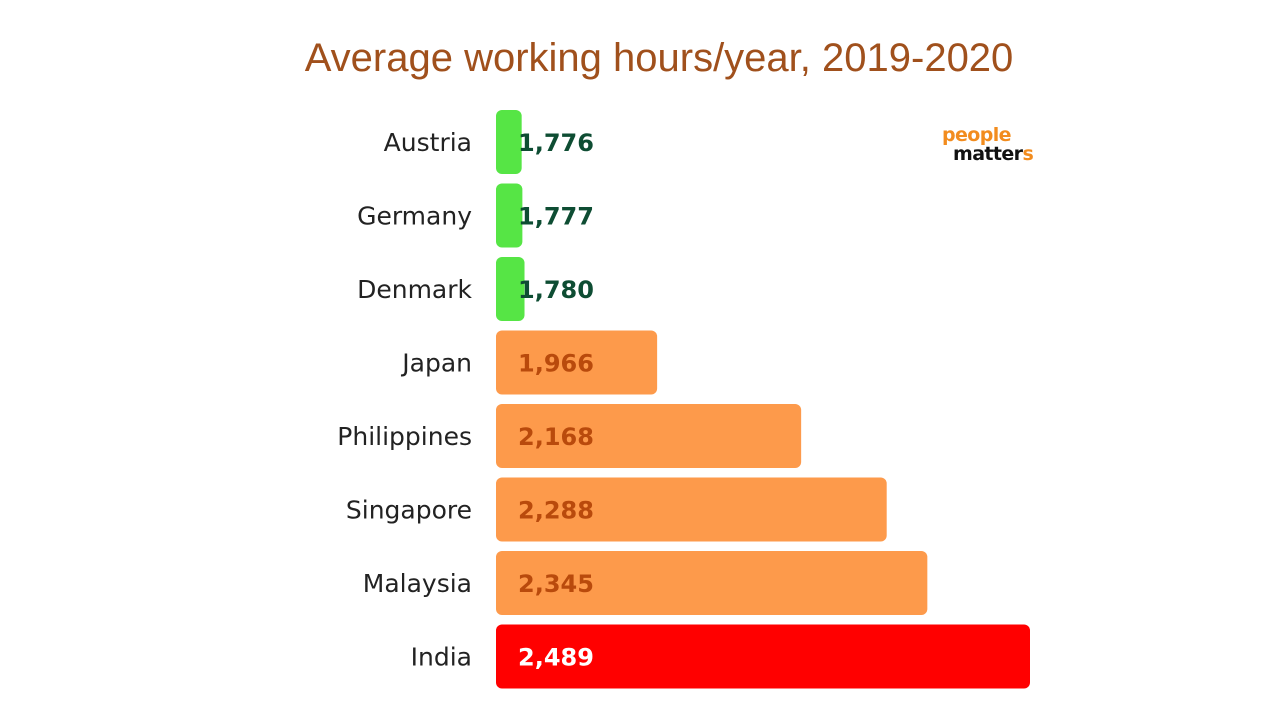 Image resolution: width=1280 pixels, height=720 pixels. I want to click on category-label-philippines: Philippines, so click(404, 436).